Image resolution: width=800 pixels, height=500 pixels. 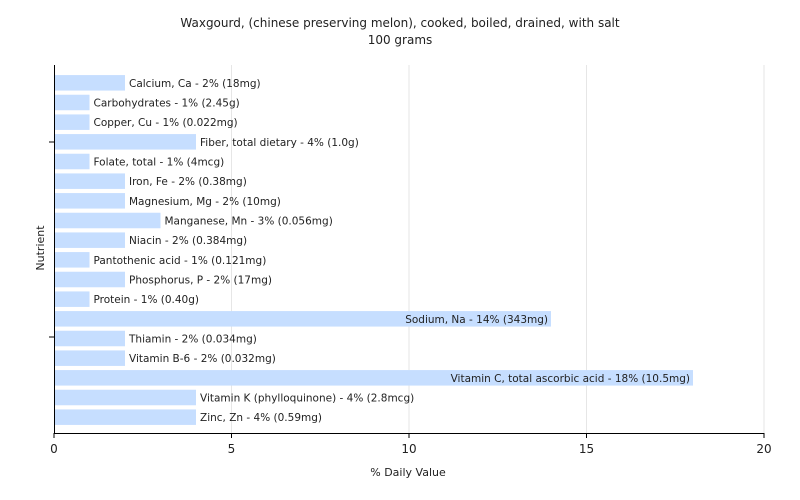 I want to click on x-axis-label: % Daily Value, so click(x=408, y=472).